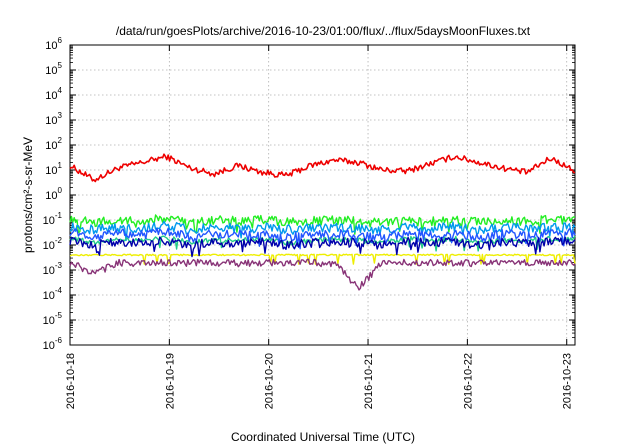  Describe the element at coordinates (53, 69) in the screenshot. I see `y-tick-label: 10⁵` at that location.